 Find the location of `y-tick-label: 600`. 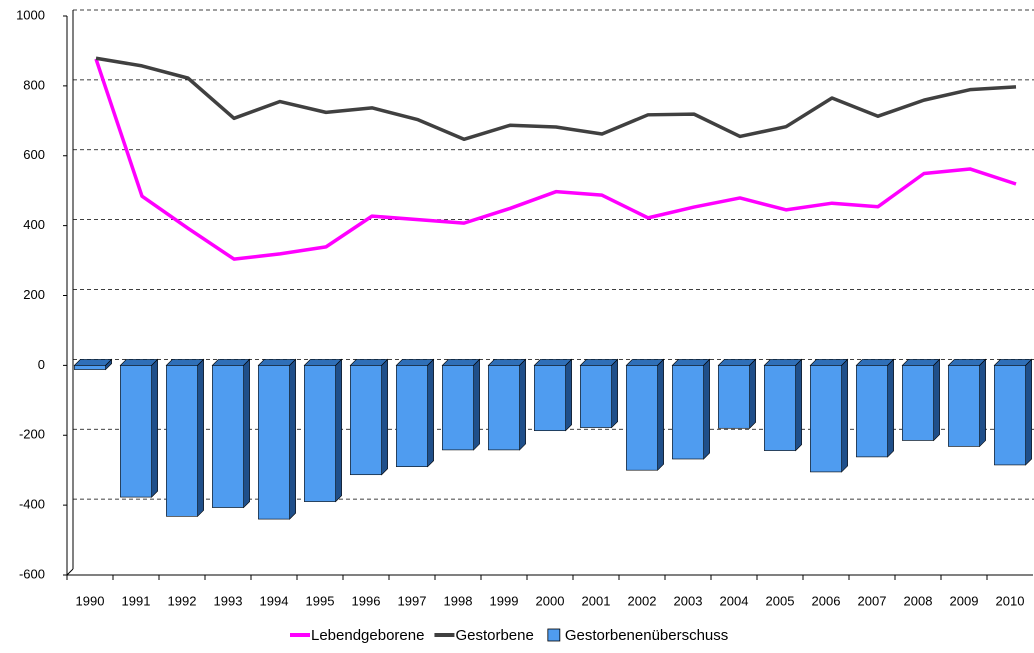

y-tick-label: 600 is located at coordinates (34, 154).